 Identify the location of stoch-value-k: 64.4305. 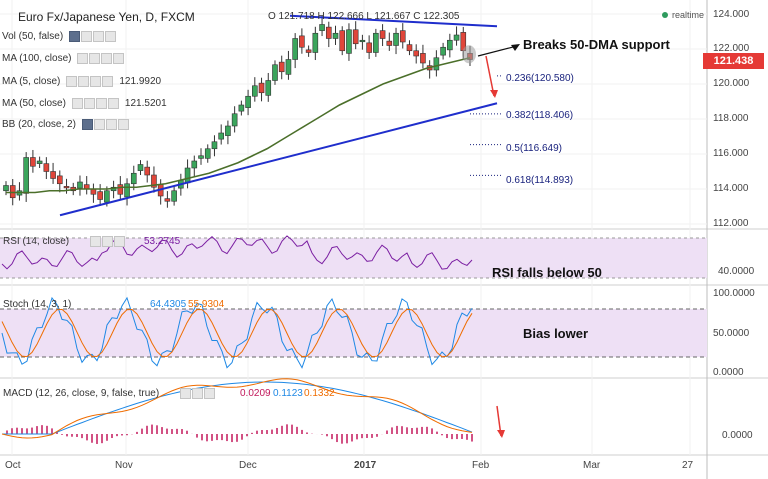
(168, 304).